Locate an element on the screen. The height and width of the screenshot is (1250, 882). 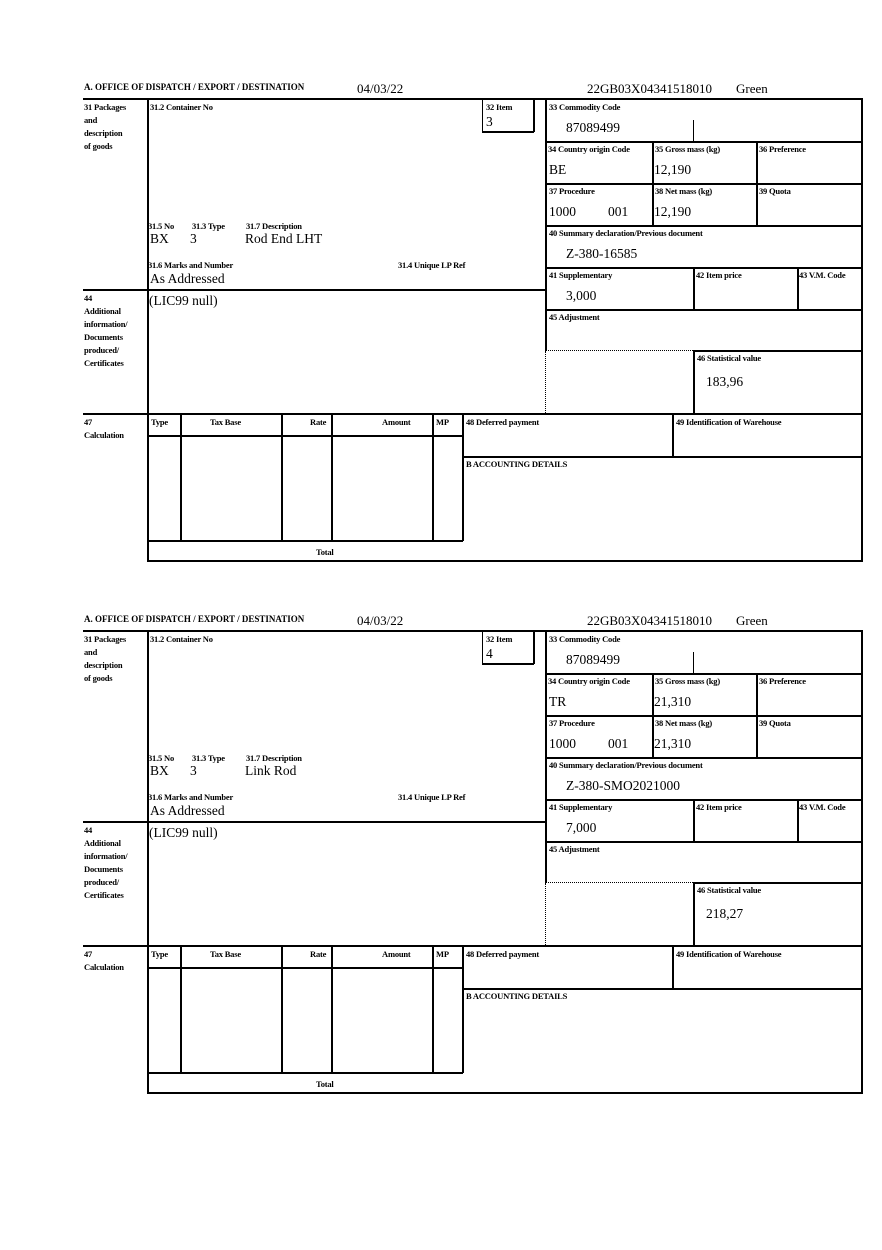
procedure-additional-value: 001 is located at coordinates (618, 743).